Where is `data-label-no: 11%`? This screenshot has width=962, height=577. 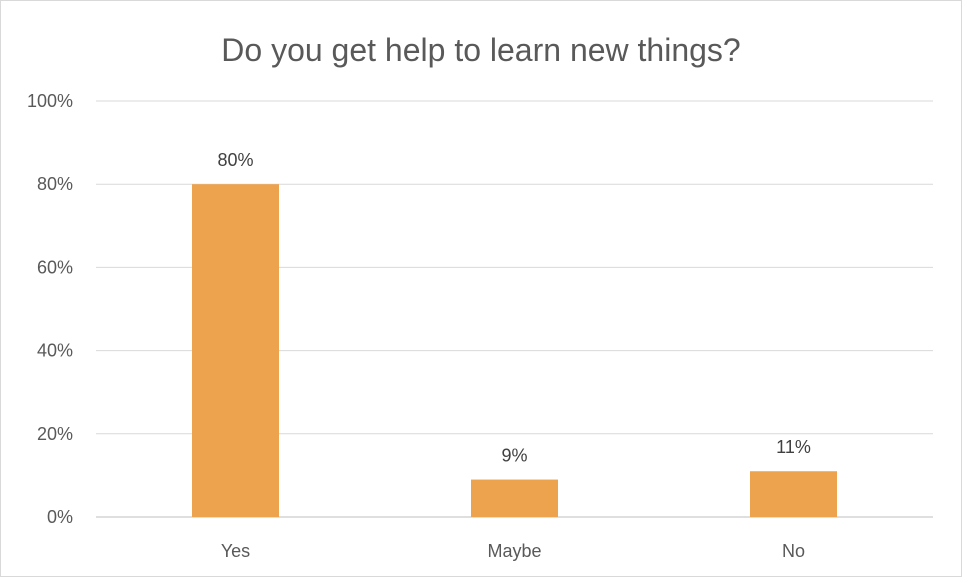 data-label-no: 11% is located at coordinates (793, 447).